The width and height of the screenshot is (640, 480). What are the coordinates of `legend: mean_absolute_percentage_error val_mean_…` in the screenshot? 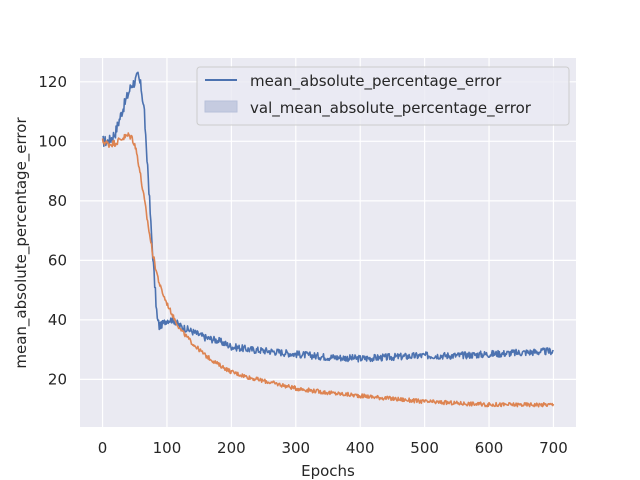 It's located at (383, 96).